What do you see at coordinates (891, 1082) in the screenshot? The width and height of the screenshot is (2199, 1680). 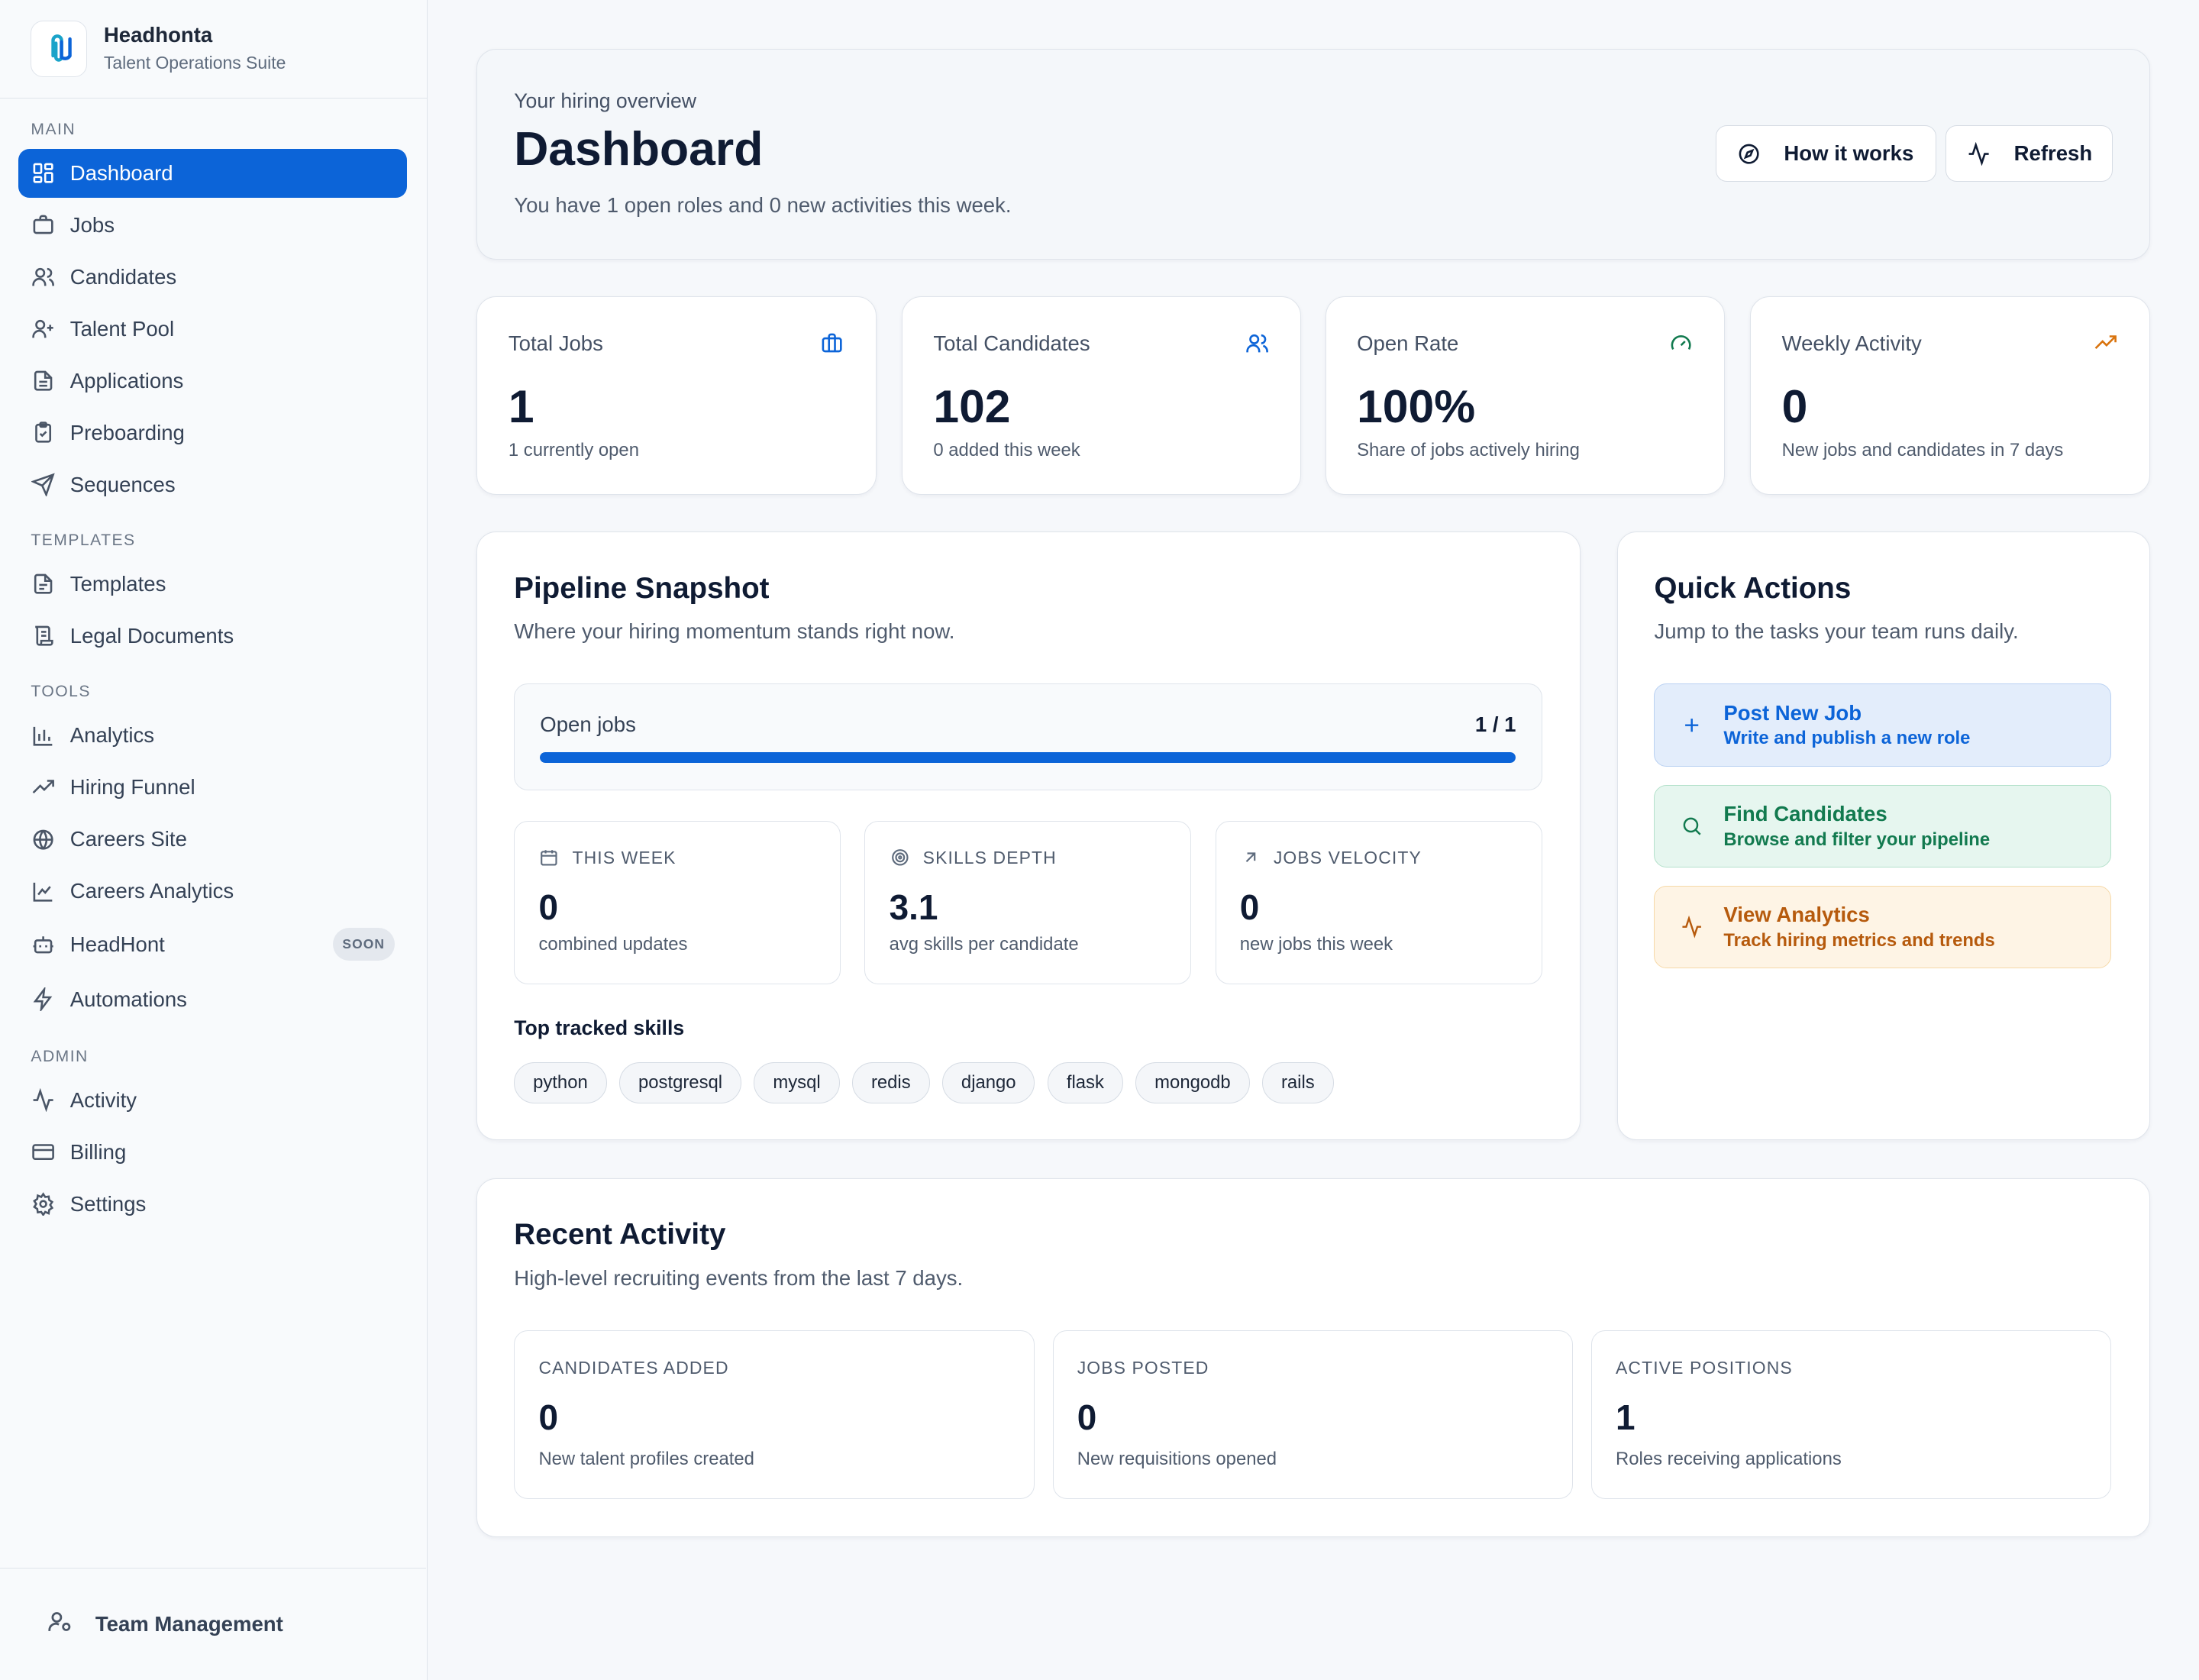 I see `skill-chip: redis` at bounding box center [891, 1082].